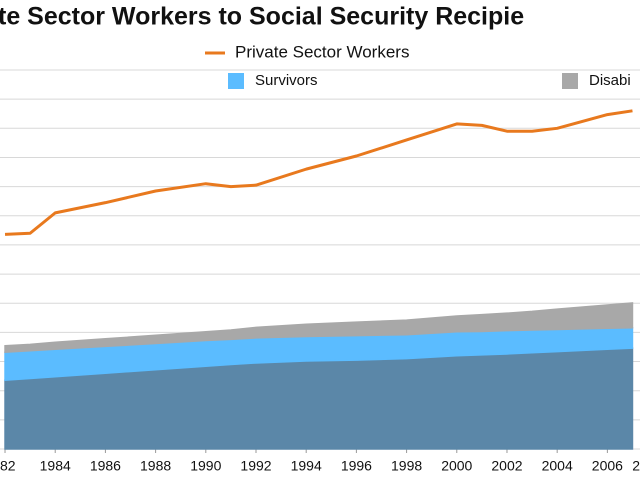  I want to click on x-tick-label: 1998, so click(406, 466).